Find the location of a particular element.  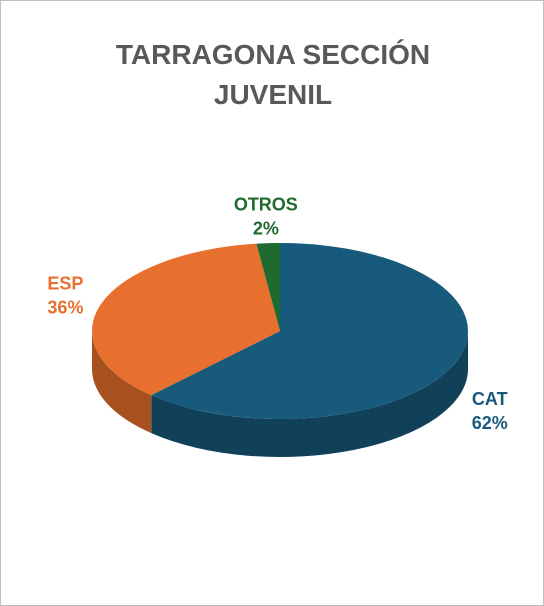

chart-title: TARRAGONA SECCIÓN JUVENIL is located at coordinates (273, 74).